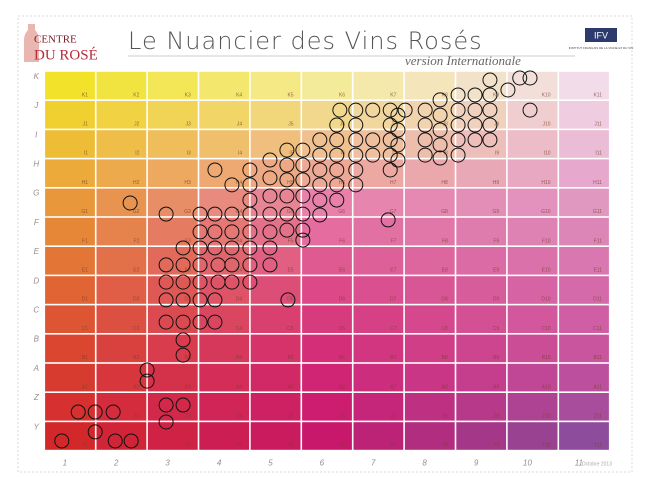  I want to click on subtitle: version Internationale, so click(463, 60).